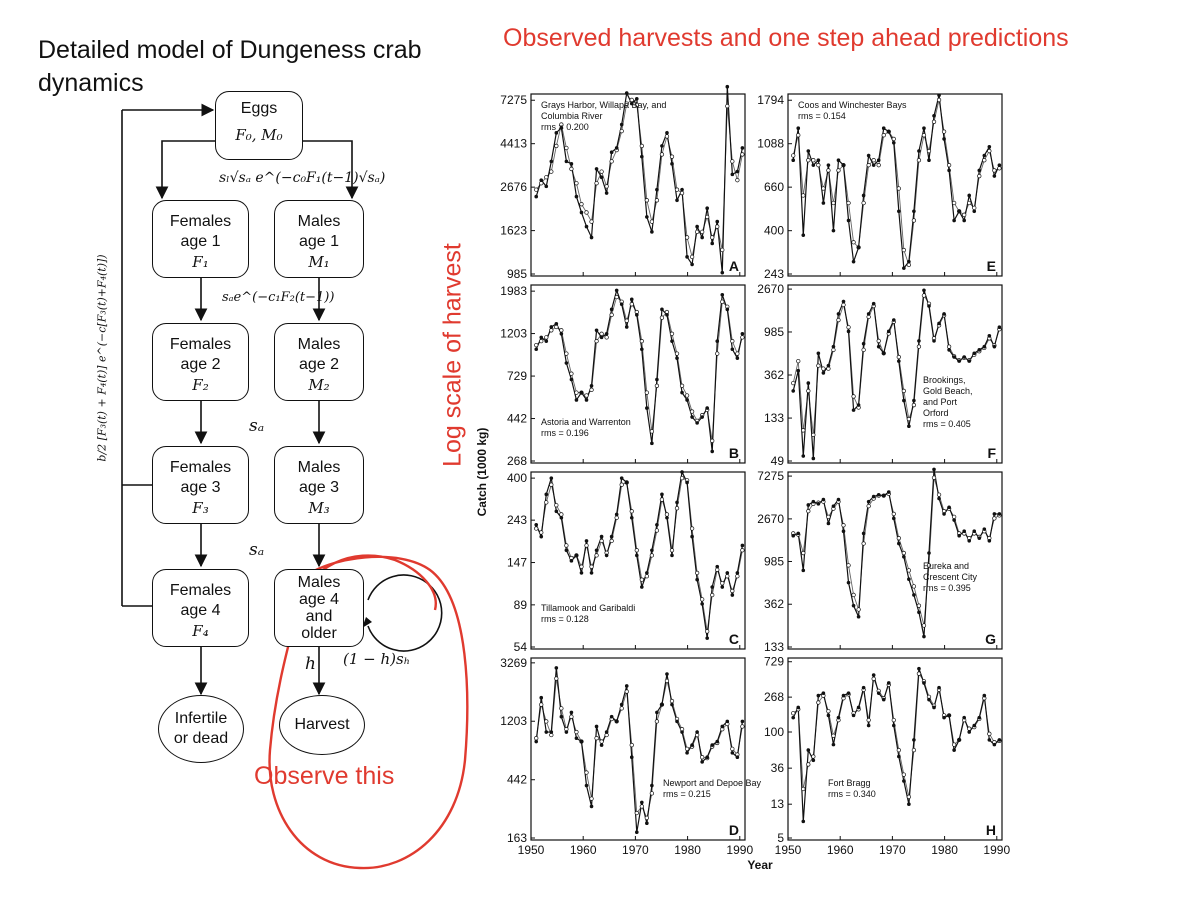 The image size is (1200, 898). I want to click on panel-letter: F, so click(991, 453).